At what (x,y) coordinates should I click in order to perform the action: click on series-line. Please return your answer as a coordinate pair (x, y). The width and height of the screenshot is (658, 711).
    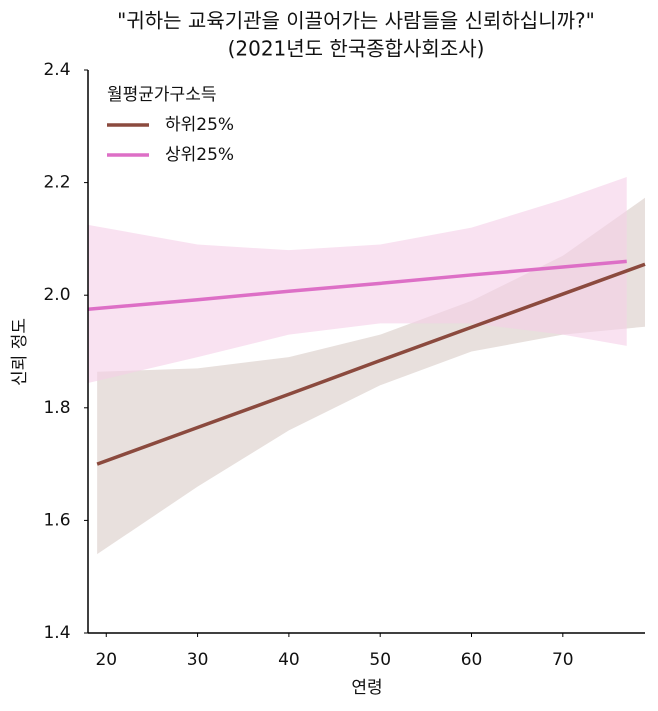
    Looking at the image, I should click on (357, 285).